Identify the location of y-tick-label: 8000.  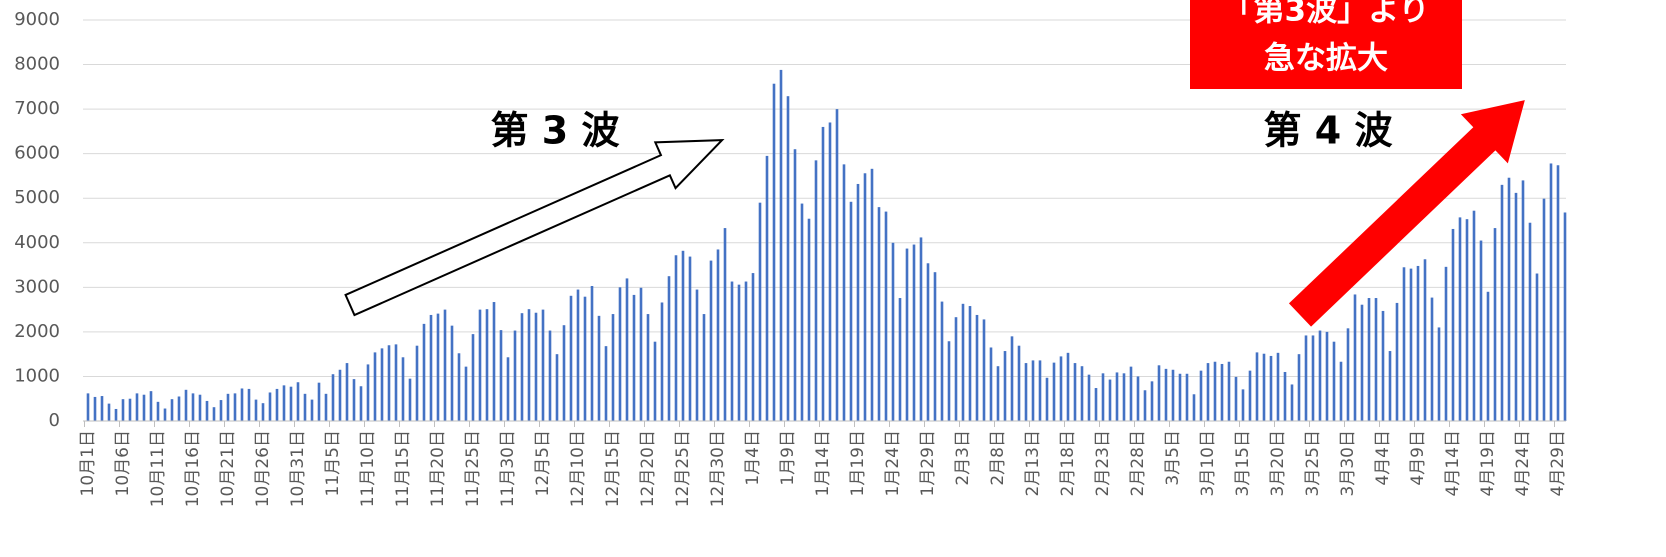
(37, 64).